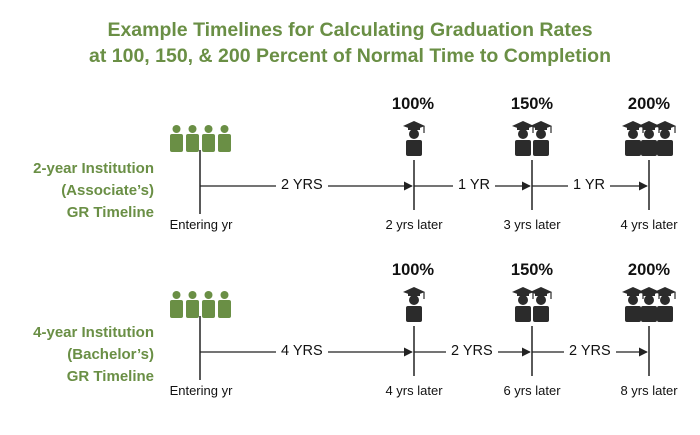  I want to click on row1-milestone-1-percent: 100%, so click(413, 104).